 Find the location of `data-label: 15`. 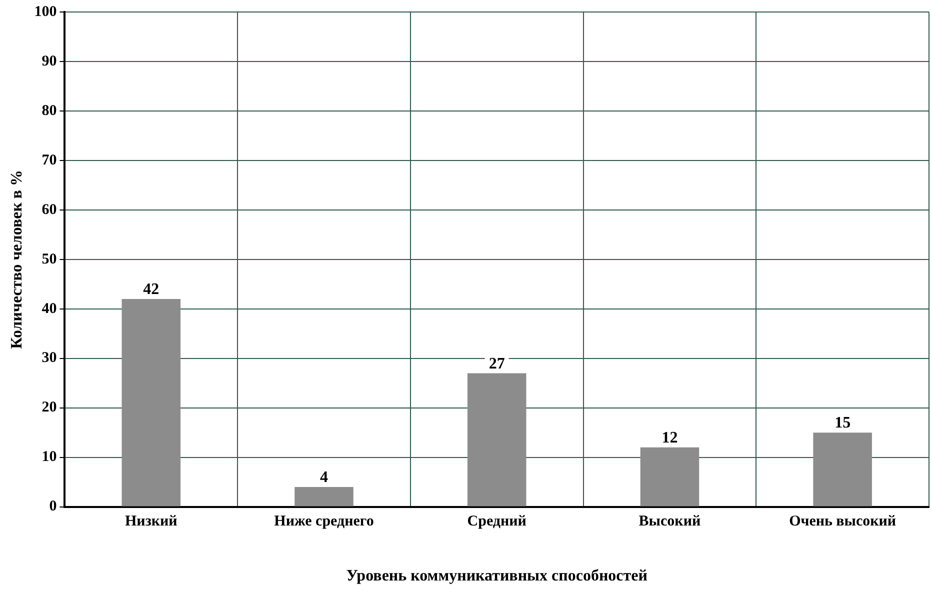

data-label: 15 is located at coordinates (842, 423).